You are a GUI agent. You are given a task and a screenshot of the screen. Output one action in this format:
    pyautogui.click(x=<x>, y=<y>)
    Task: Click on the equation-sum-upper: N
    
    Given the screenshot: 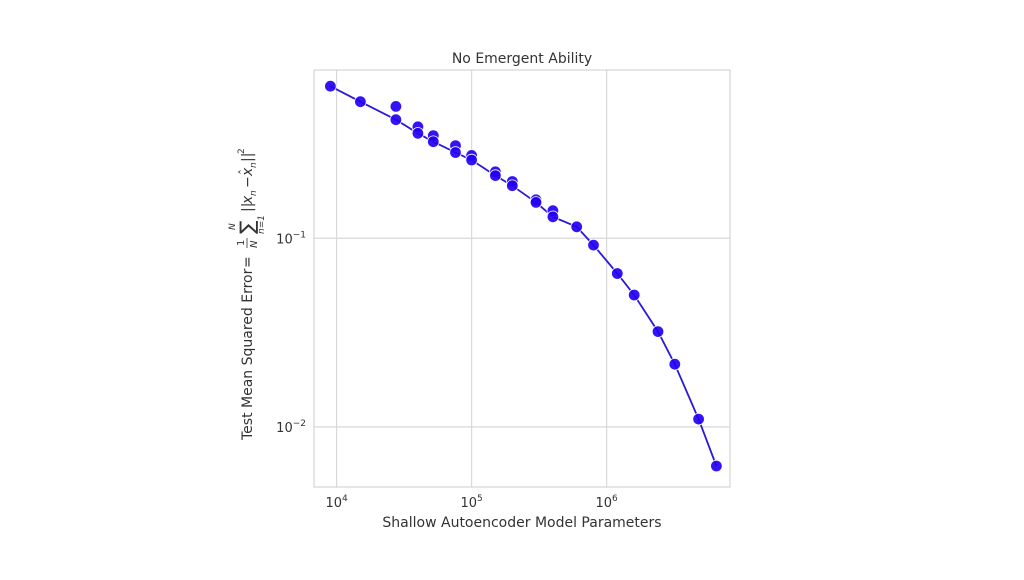 What is the action you would take?
    pyautogui.click(x=233, y=226)
    